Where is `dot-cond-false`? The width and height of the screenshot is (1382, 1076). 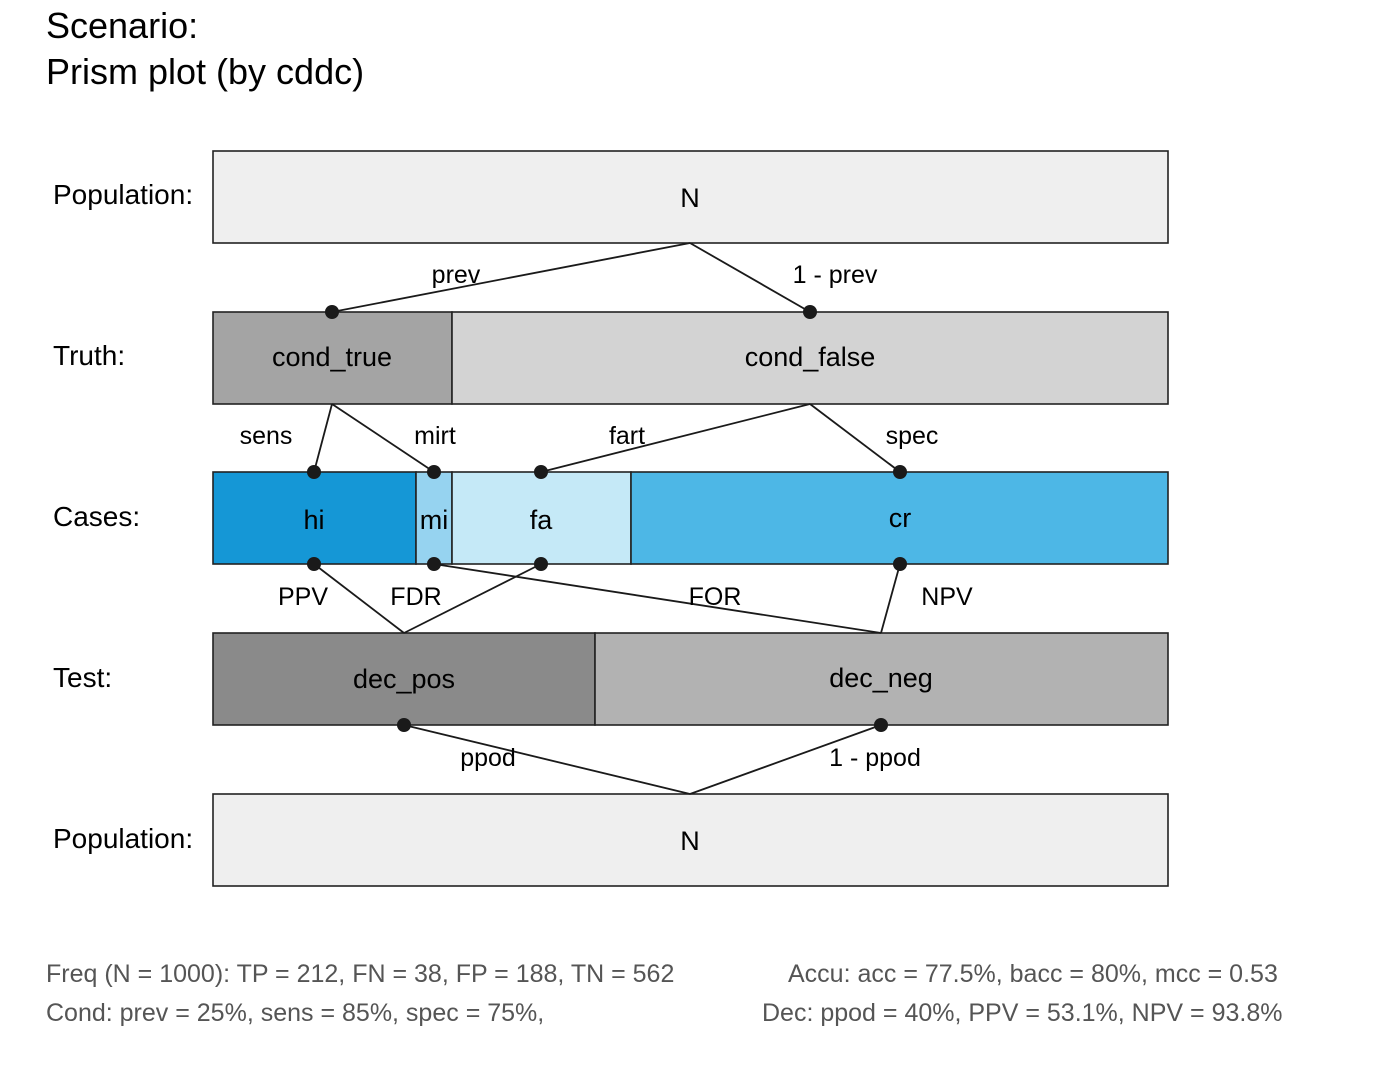 dot-cond-false is located at coordinates (810, 312).